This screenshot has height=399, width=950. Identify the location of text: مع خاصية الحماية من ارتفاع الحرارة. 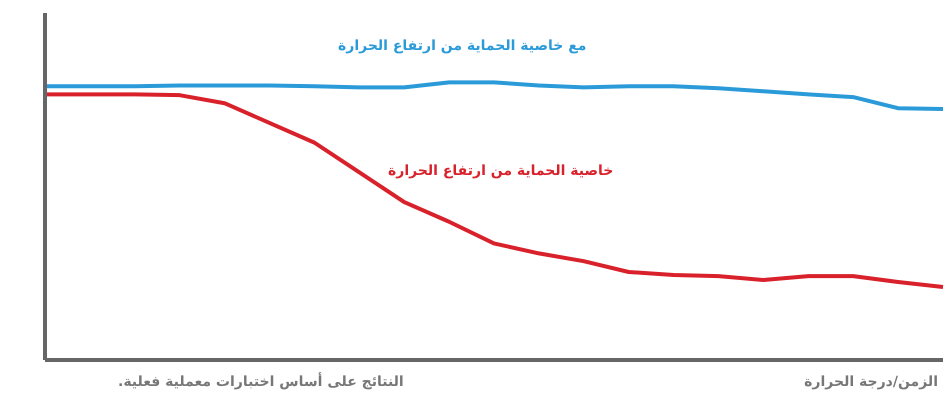
(462, 46).